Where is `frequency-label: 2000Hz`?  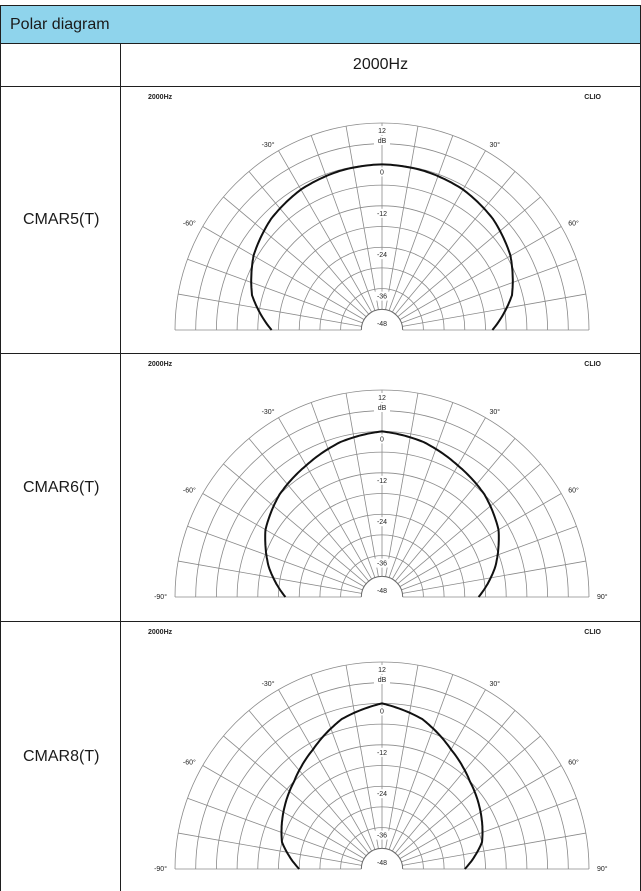 frequency-label: 2000Hz is located at coordinates (380, 65).